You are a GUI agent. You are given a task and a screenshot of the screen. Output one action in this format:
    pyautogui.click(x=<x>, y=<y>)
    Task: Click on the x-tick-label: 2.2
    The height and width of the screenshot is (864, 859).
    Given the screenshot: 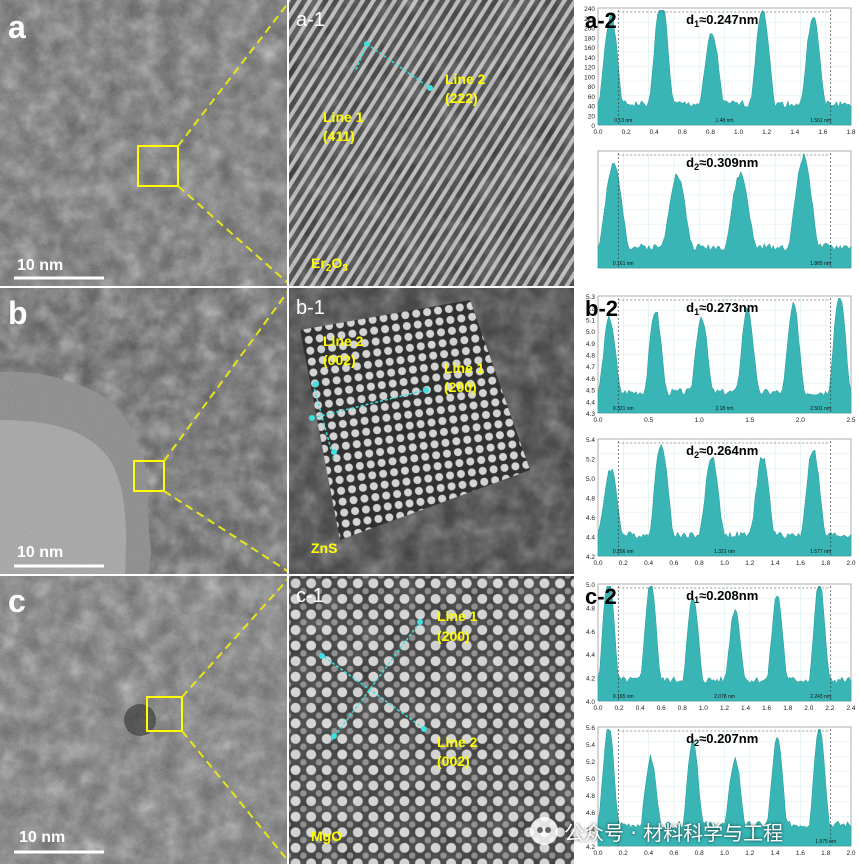 What is the action you would take?
    pyautogui.click(x=829, y=708)
    